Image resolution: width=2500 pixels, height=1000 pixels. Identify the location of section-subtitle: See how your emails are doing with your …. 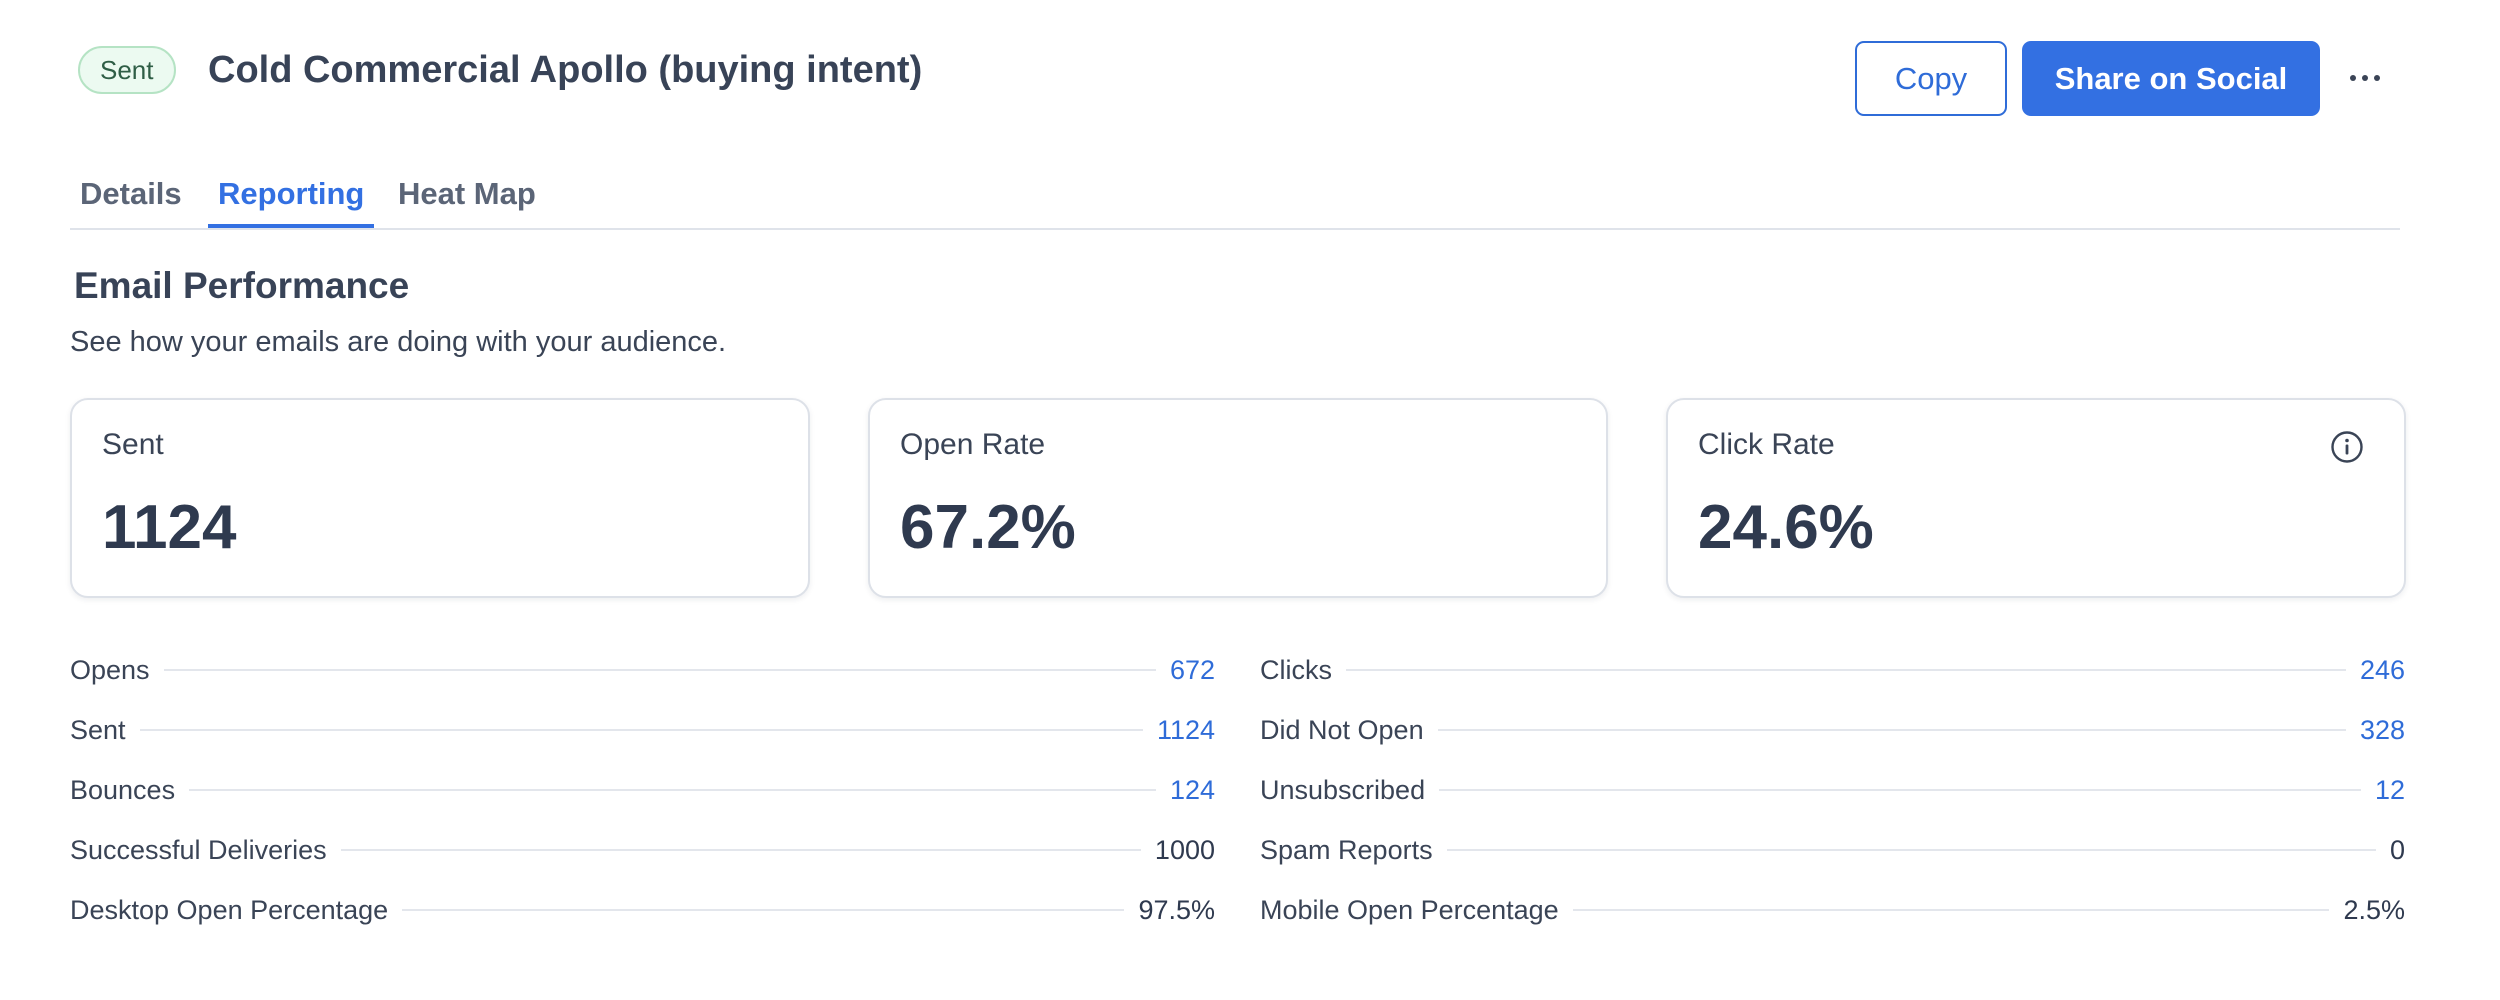
(398, 342).